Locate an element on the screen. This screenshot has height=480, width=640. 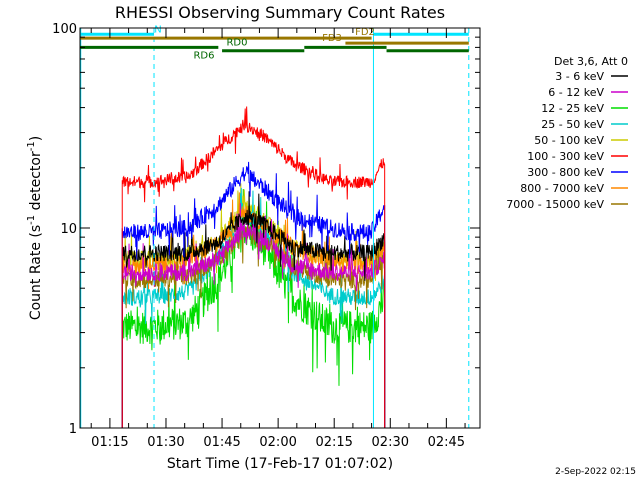
legend-label: 50 - 100 keV is located at coordinates (569, 140).